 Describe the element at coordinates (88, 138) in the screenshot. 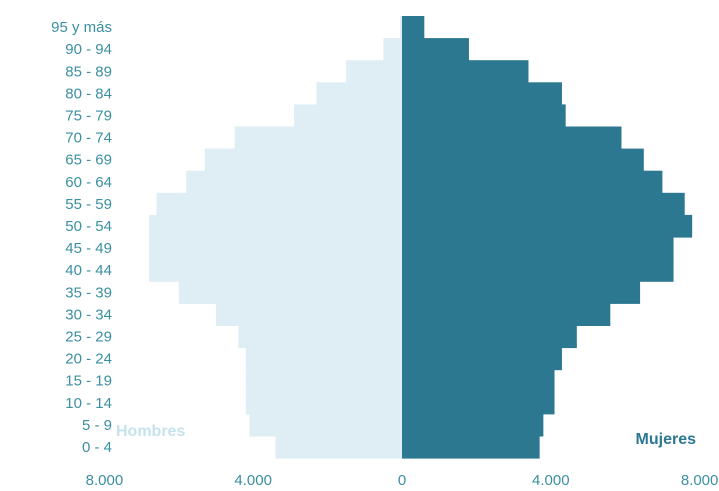

I see `category-label: 70 - 74` at that location.